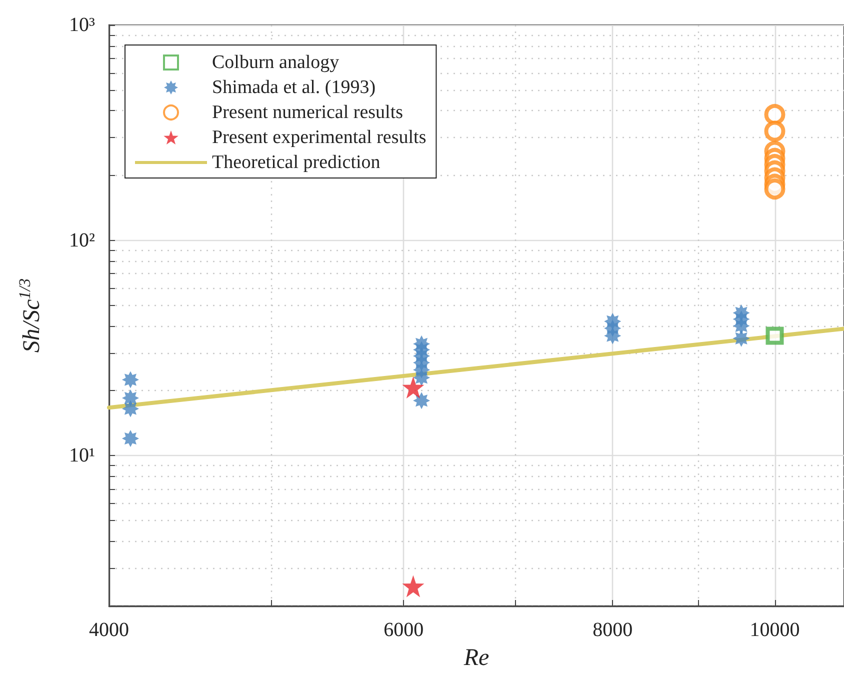 The height and width of the screenshot is (680, 844). What do you see at coordinates (276, 62) in the screenshot?
I see `legend-label: Colburn analogy` at bounding box center [276, 62].